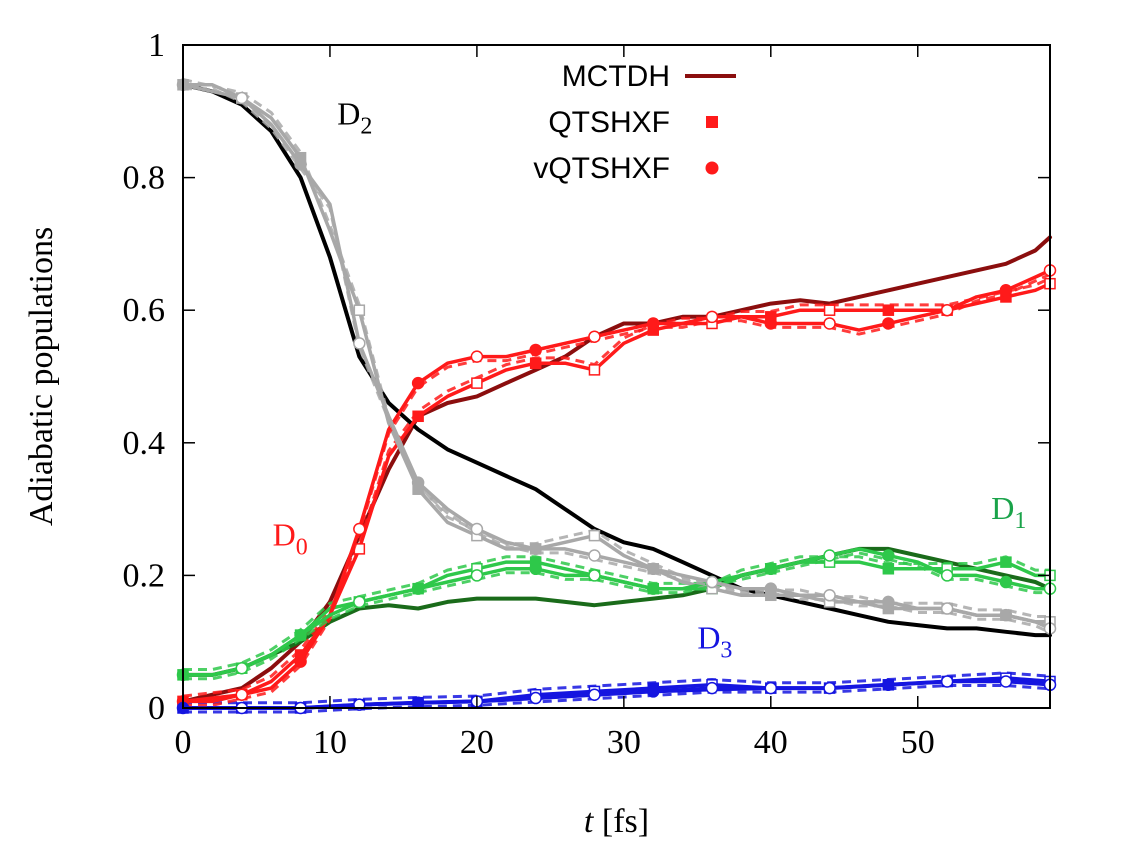 The height and width of the screenshot is (847, 1129). What do you see at coordinates (771, 742) in the screenshot?
I see `x-tick-label-4: 40` at bounding box center [771, 742].